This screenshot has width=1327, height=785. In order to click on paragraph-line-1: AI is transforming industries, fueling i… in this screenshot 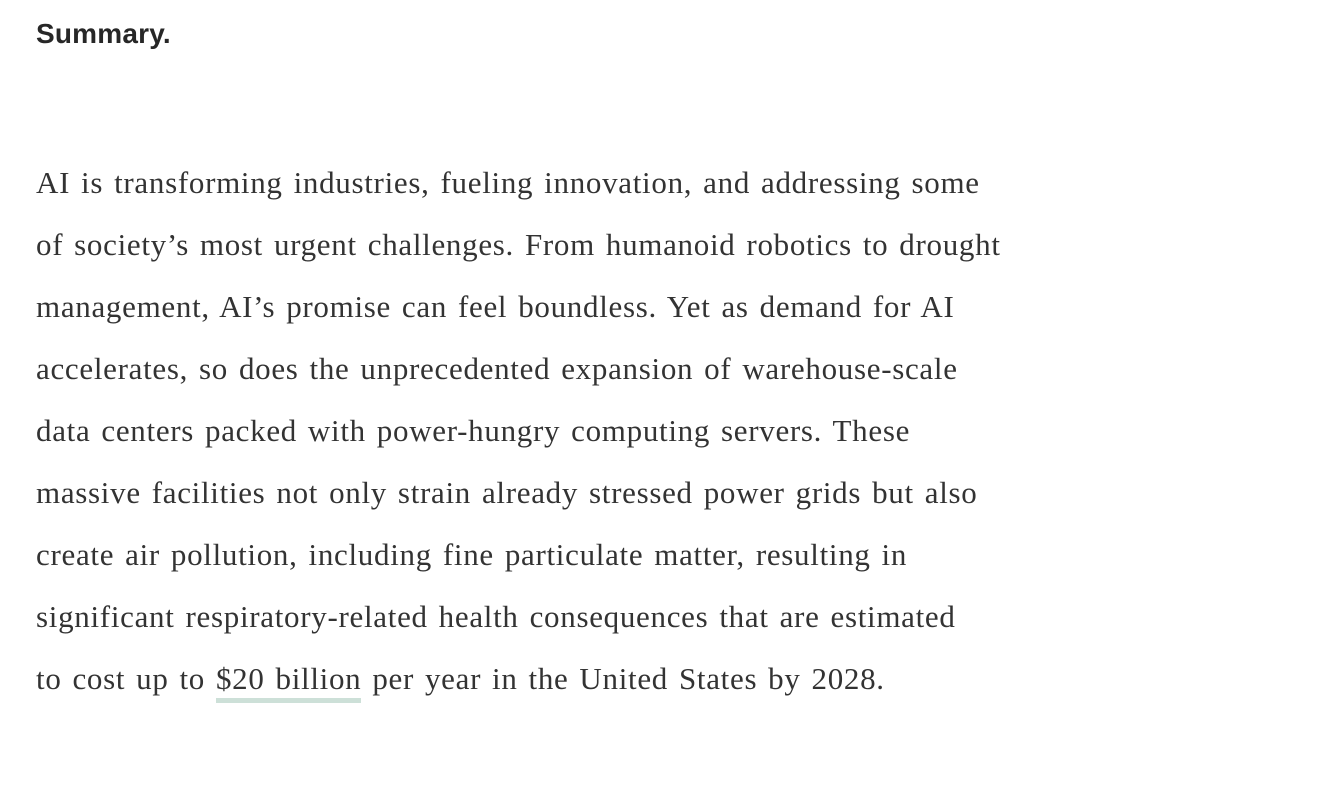, I will do `click(508, 182)`.